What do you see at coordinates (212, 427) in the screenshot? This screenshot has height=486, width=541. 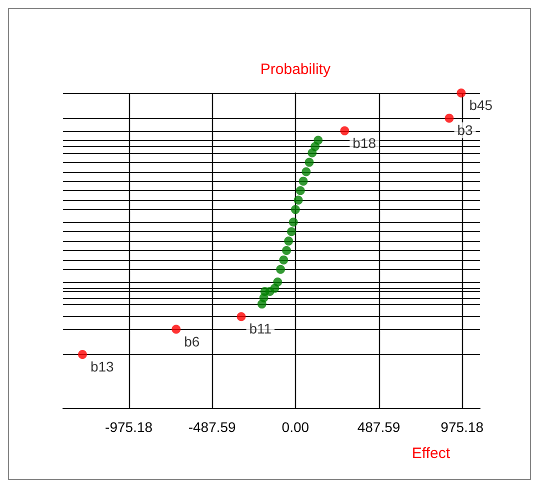 I see `x-tick-label: -487.59` at bounding box center [212, 427].